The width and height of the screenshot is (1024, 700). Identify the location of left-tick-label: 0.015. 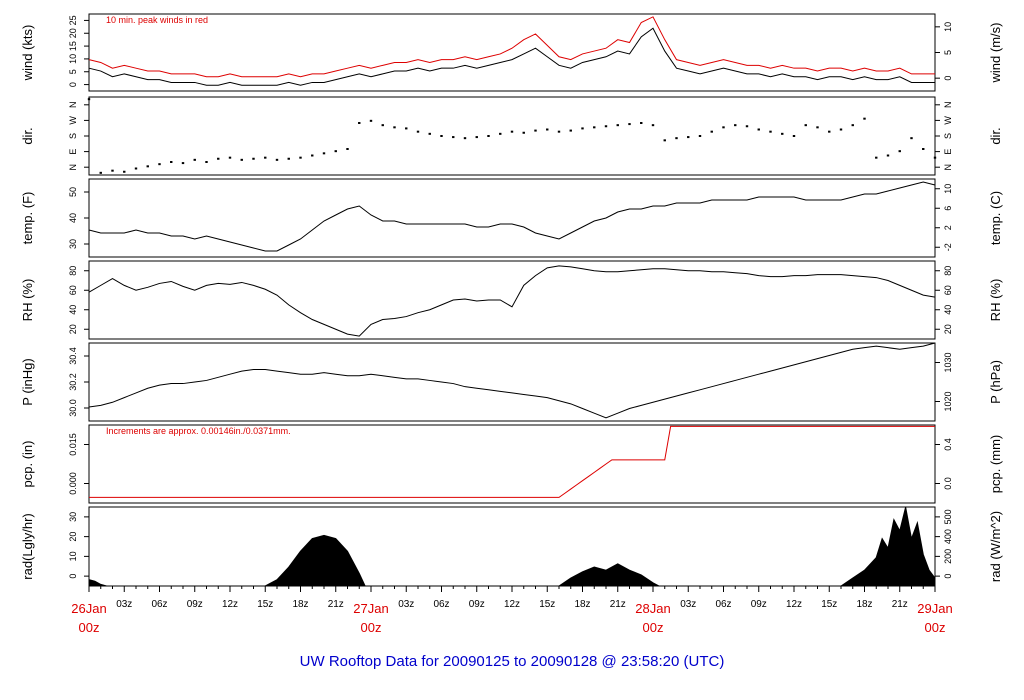
(73, 444).